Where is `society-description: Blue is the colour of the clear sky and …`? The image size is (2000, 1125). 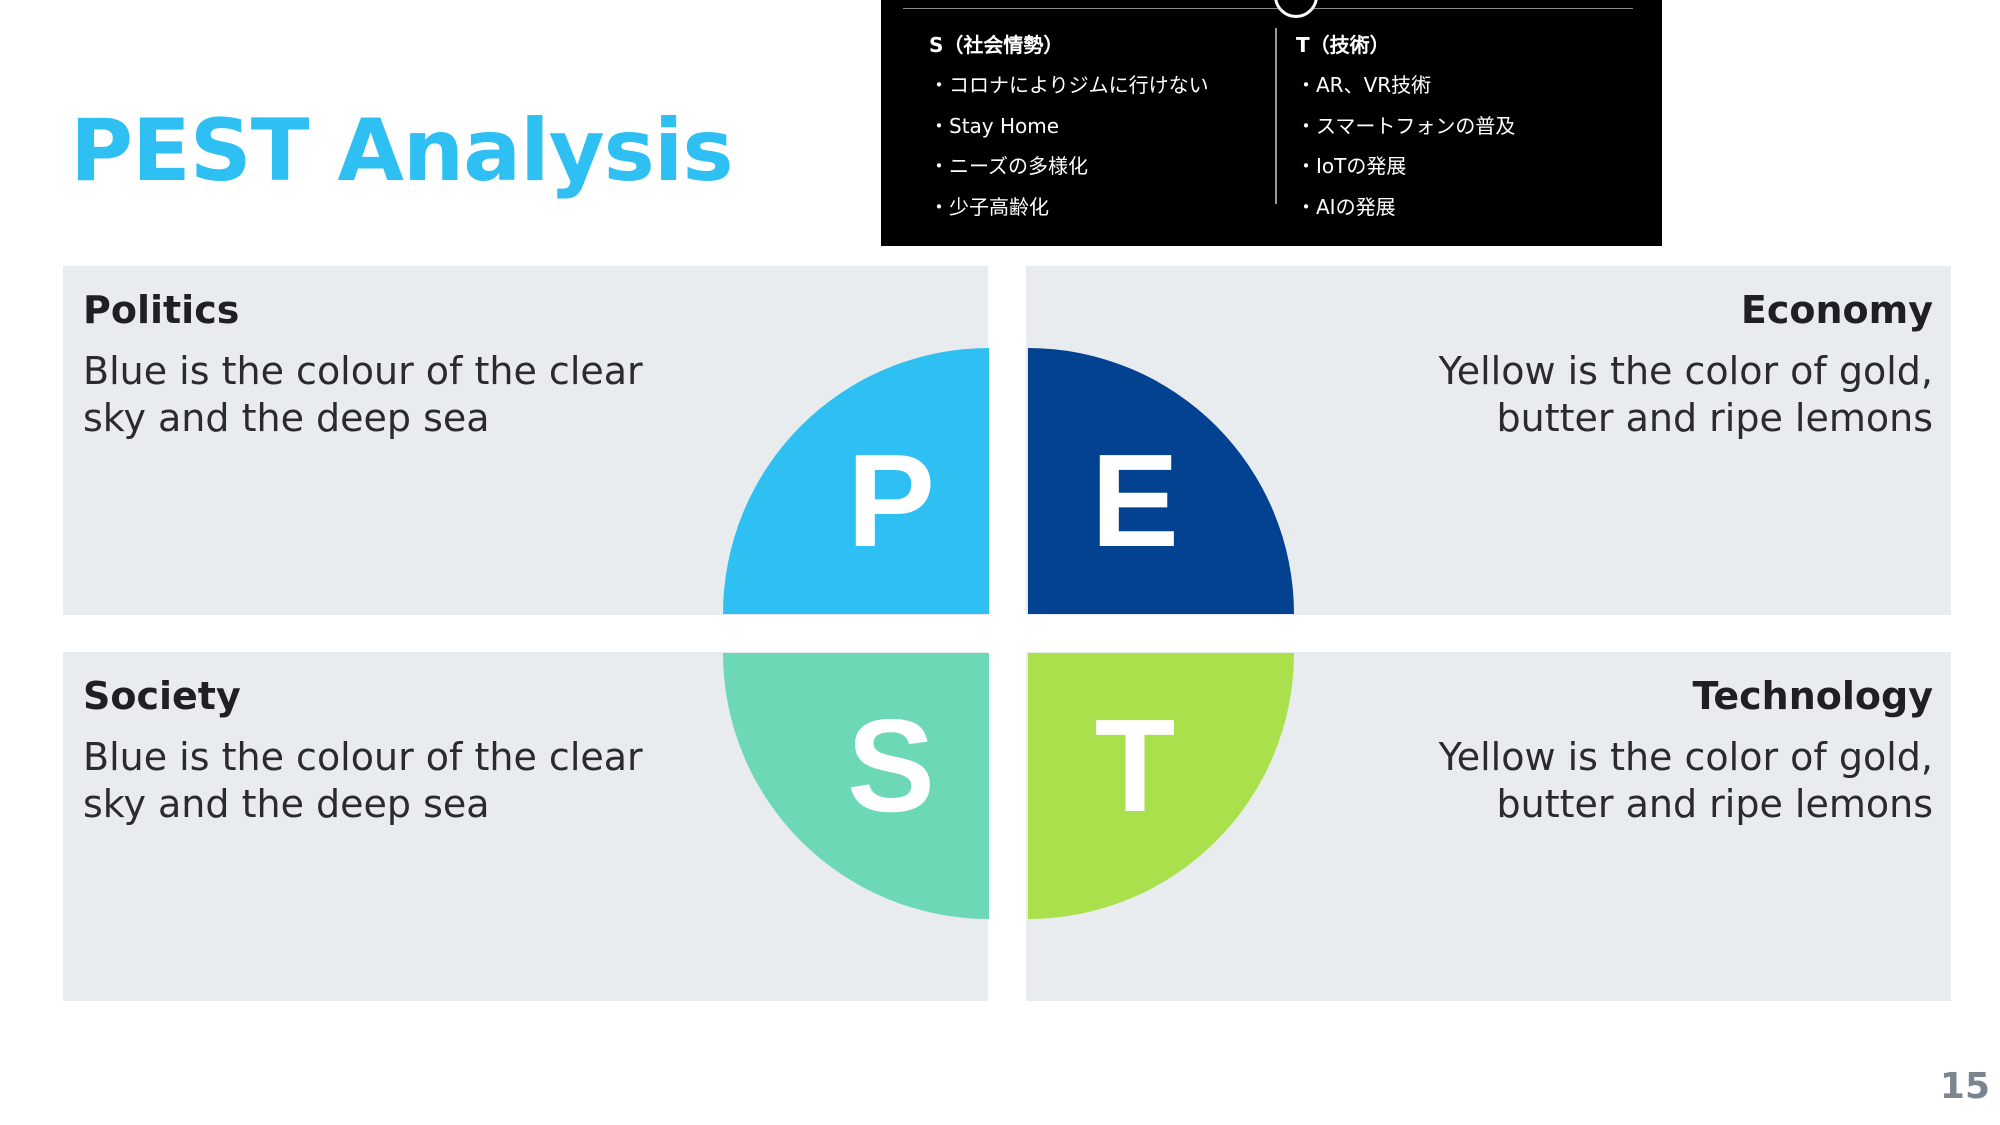 society-description: Blue is the colour of the clear sky and … is located at coordinates (363, 781).